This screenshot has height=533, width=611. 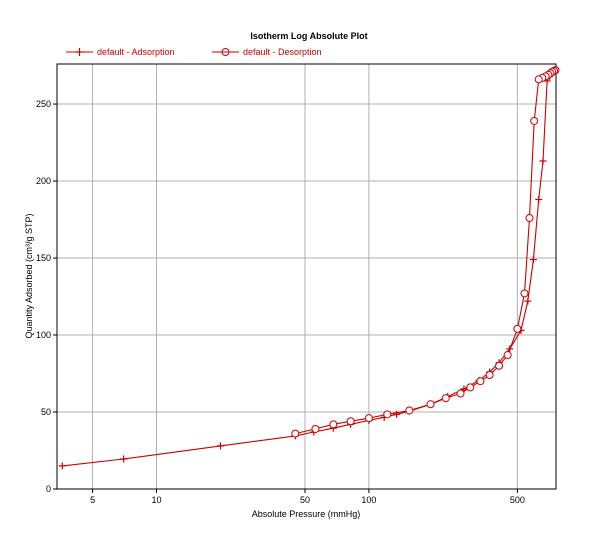 I want to click on x-tick-label: 50, so click(x=305, y=500).